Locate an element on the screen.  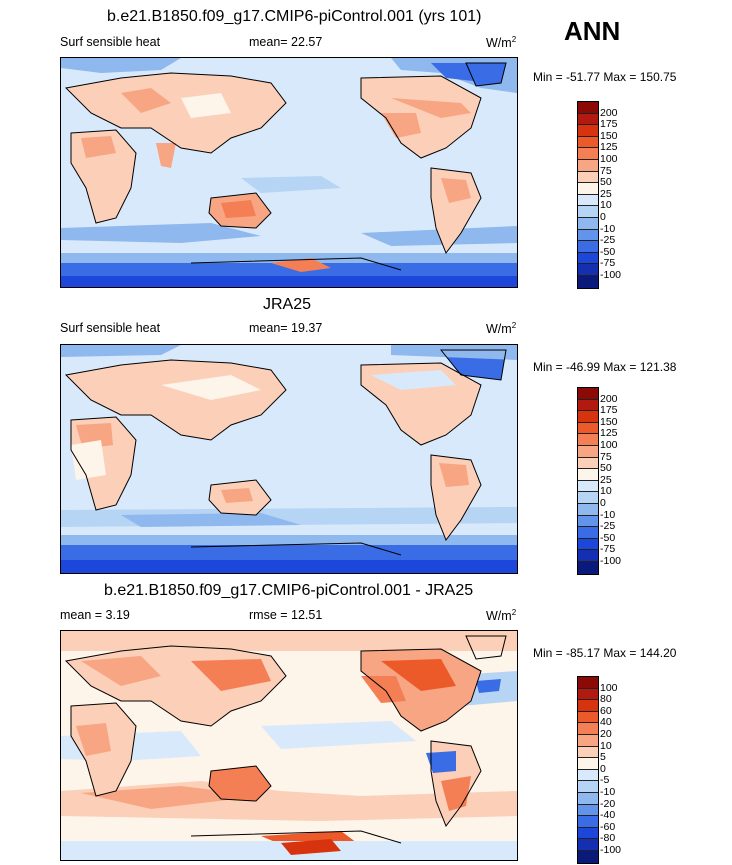
panel1-minmax: Min = -51.77 Max = 150.75 is located at coordinates (605, 77).